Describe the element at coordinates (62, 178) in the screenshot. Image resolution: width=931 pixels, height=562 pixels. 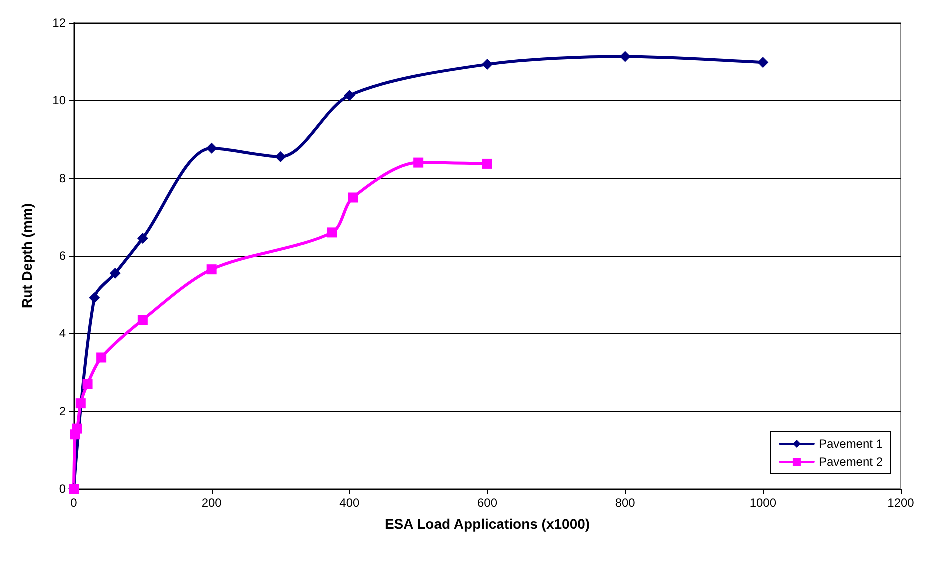
I see `y-tick-label: 8` at that location.